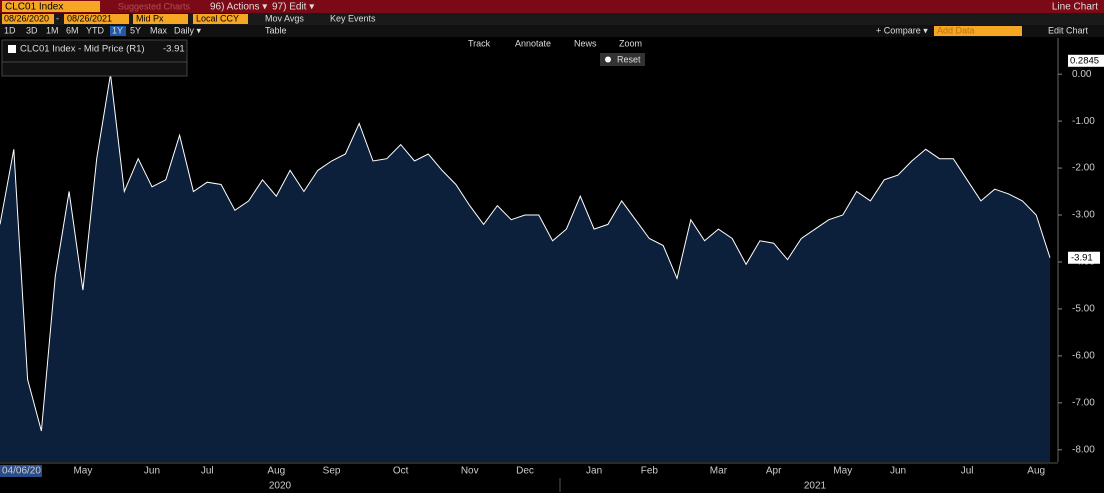  I want to click on field-box, so click(160, 19).